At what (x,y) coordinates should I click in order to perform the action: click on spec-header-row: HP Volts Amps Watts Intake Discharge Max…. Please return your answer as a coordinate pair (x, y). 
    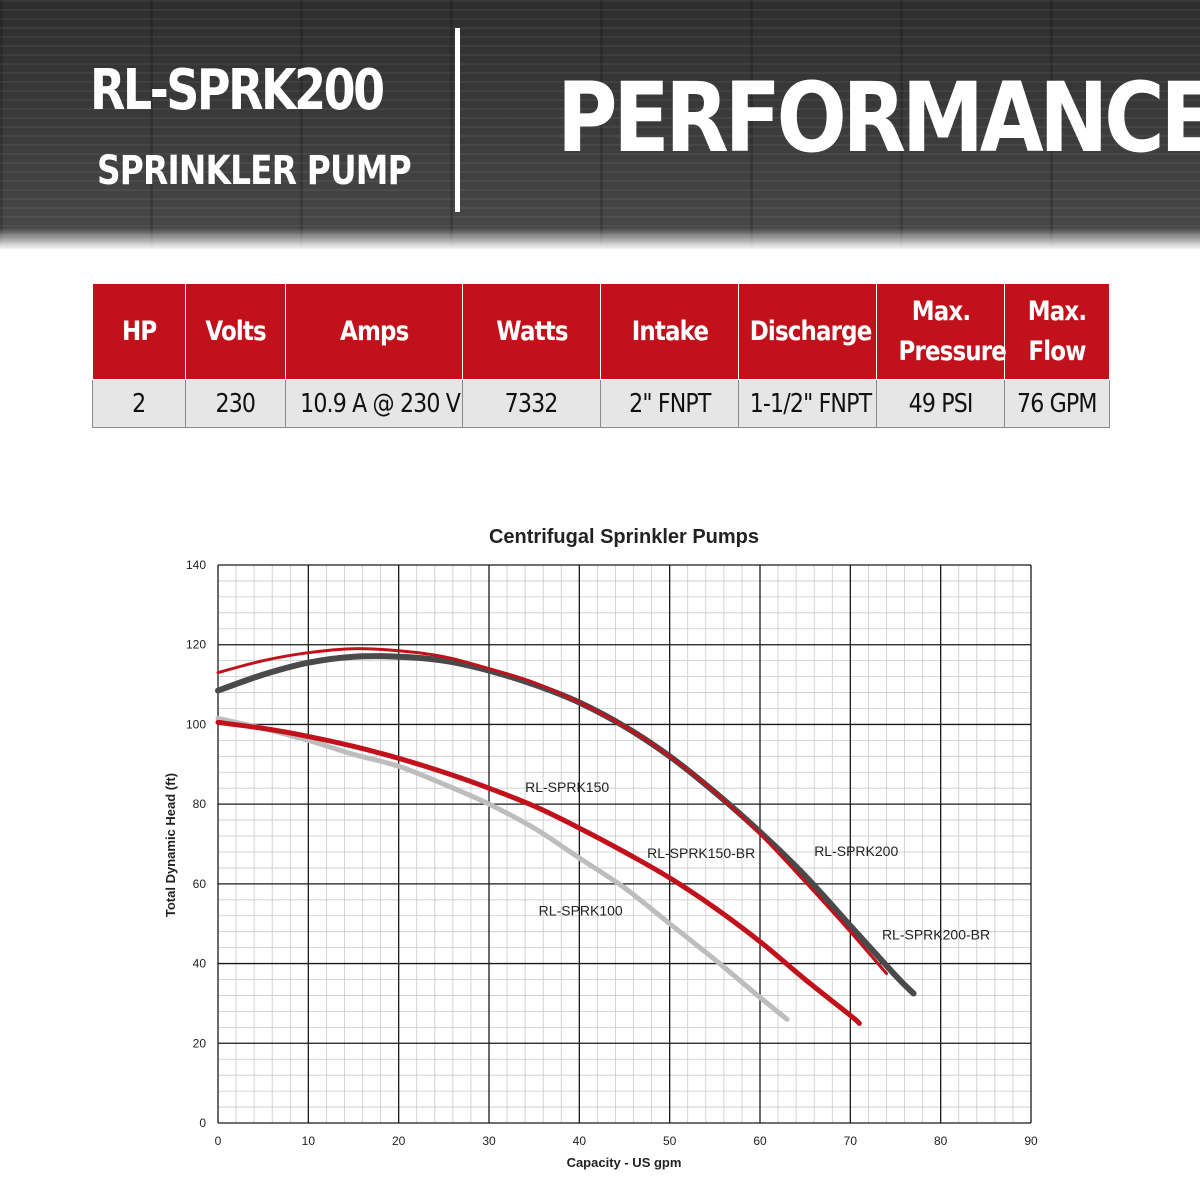
    Looking at the image, I should click on (601, 331).